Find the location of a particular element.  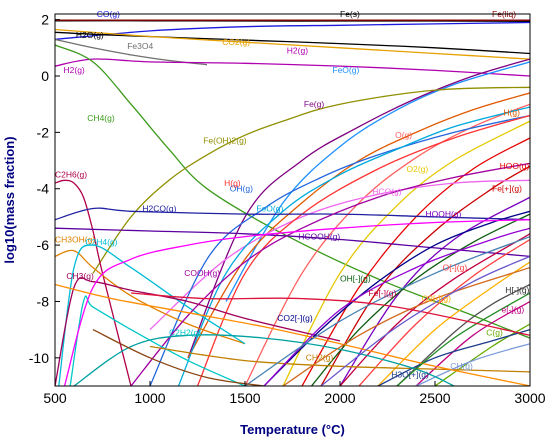

x-tick-label-1: 1000 is located at coordinates (149, 398).